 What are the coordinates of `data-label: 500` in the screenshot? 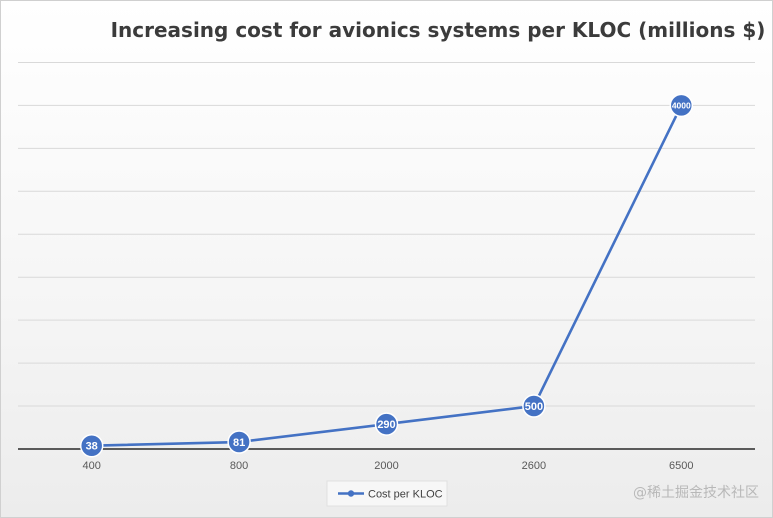 It's located at (534, 407).